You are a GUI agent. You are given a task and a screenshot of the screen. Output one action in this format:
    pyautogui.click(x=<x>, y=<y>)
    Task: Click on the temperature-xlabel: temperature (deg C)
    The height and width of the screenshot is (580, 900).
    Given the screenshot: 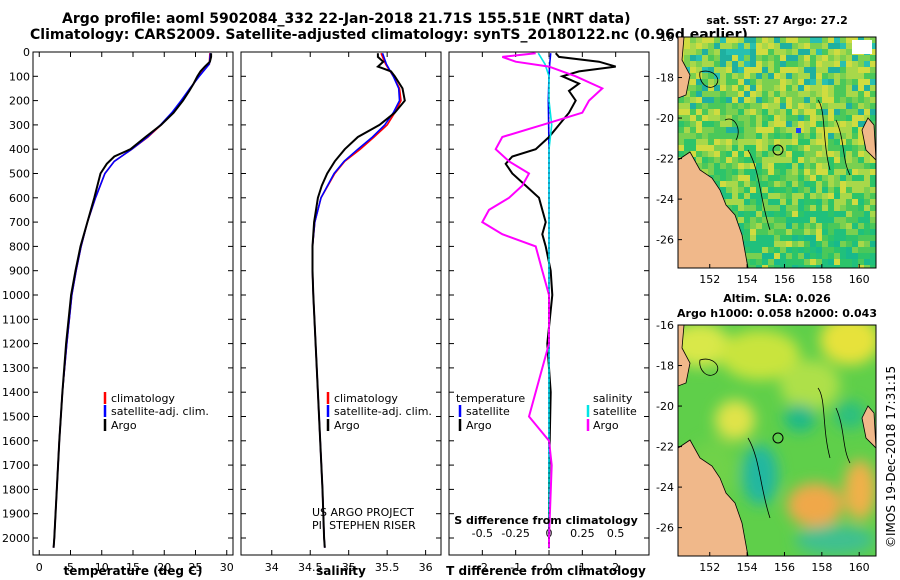 What is the action you would take?
    pyautogui.click(x=133, y=571)
    